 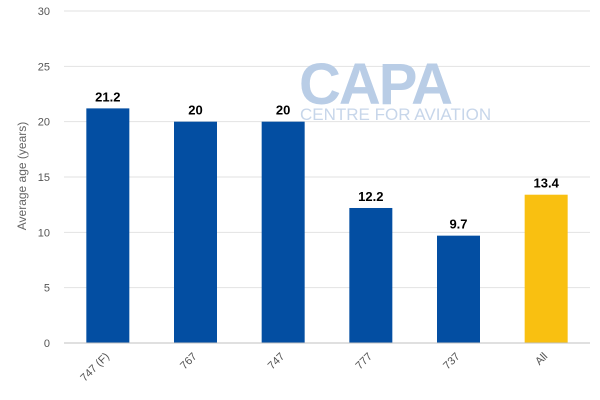 What do you see at coordinates (188, 361) in the screenshot?
I see `x-tick-label: 767` at bounding box center [188, 361].